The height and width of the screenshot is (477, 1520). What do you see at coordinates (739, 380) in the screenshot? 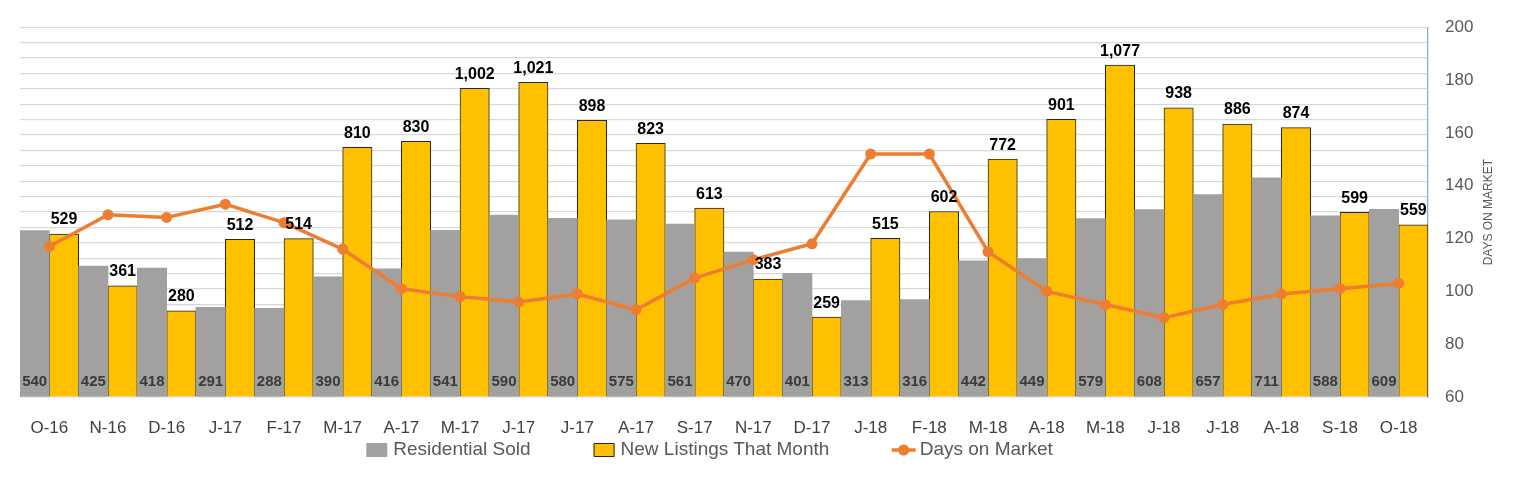
I see `data-label: 470` at bounding box center [739, 380].